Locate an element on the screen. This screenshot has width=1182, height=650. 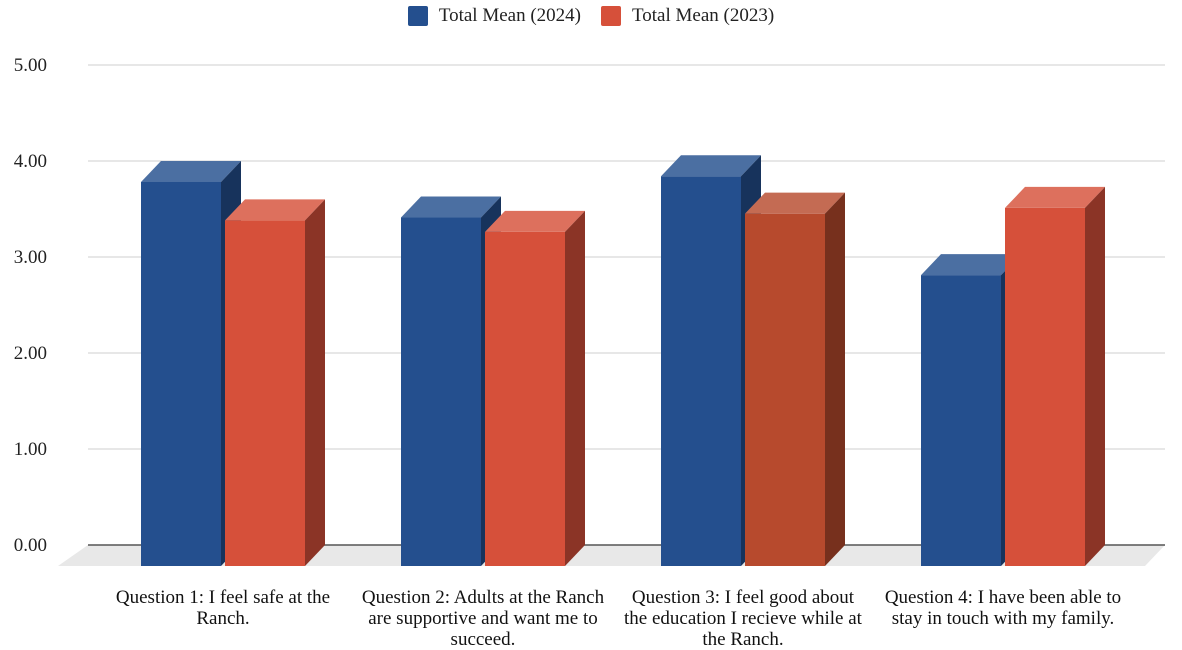
legend-label-2024: Total Mean (2024) is located at coordinates (509, 15).